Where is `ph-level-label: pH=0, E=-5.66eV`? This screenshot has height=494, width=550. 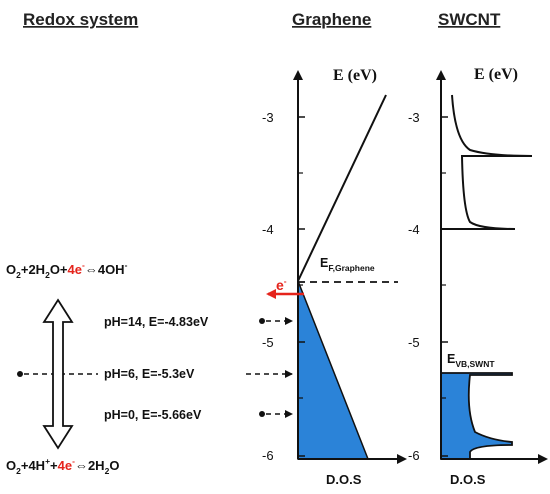 ph-level-label: pH=0, E=-5.66eV is located at coordinates (153, 415).